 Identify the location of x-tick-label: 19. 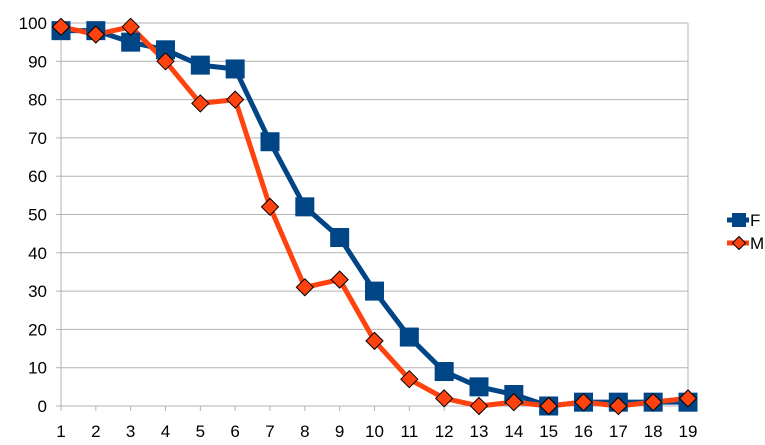
(688, 431).